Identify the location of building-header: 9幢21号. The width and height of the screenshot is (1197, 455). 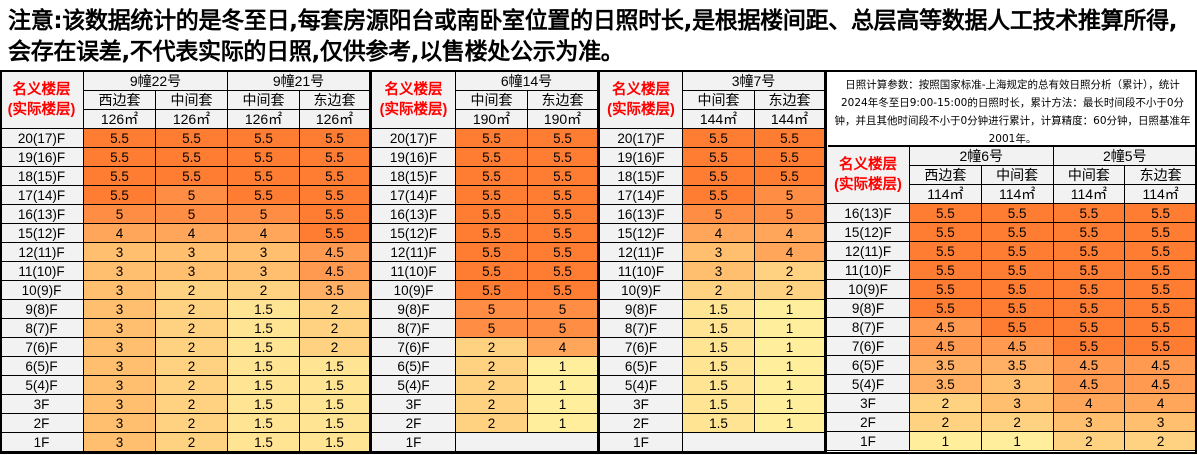
(300, 81).